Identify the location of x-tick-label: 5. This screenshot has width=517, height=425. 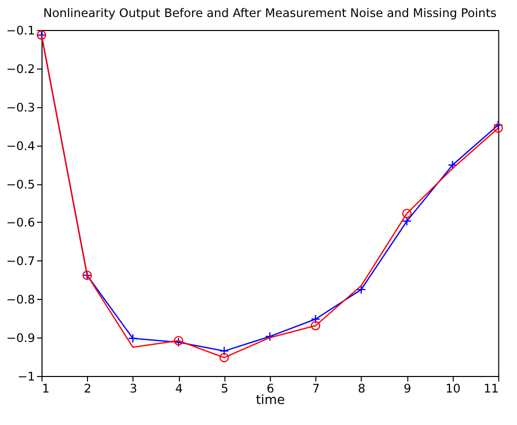
(224, 388).